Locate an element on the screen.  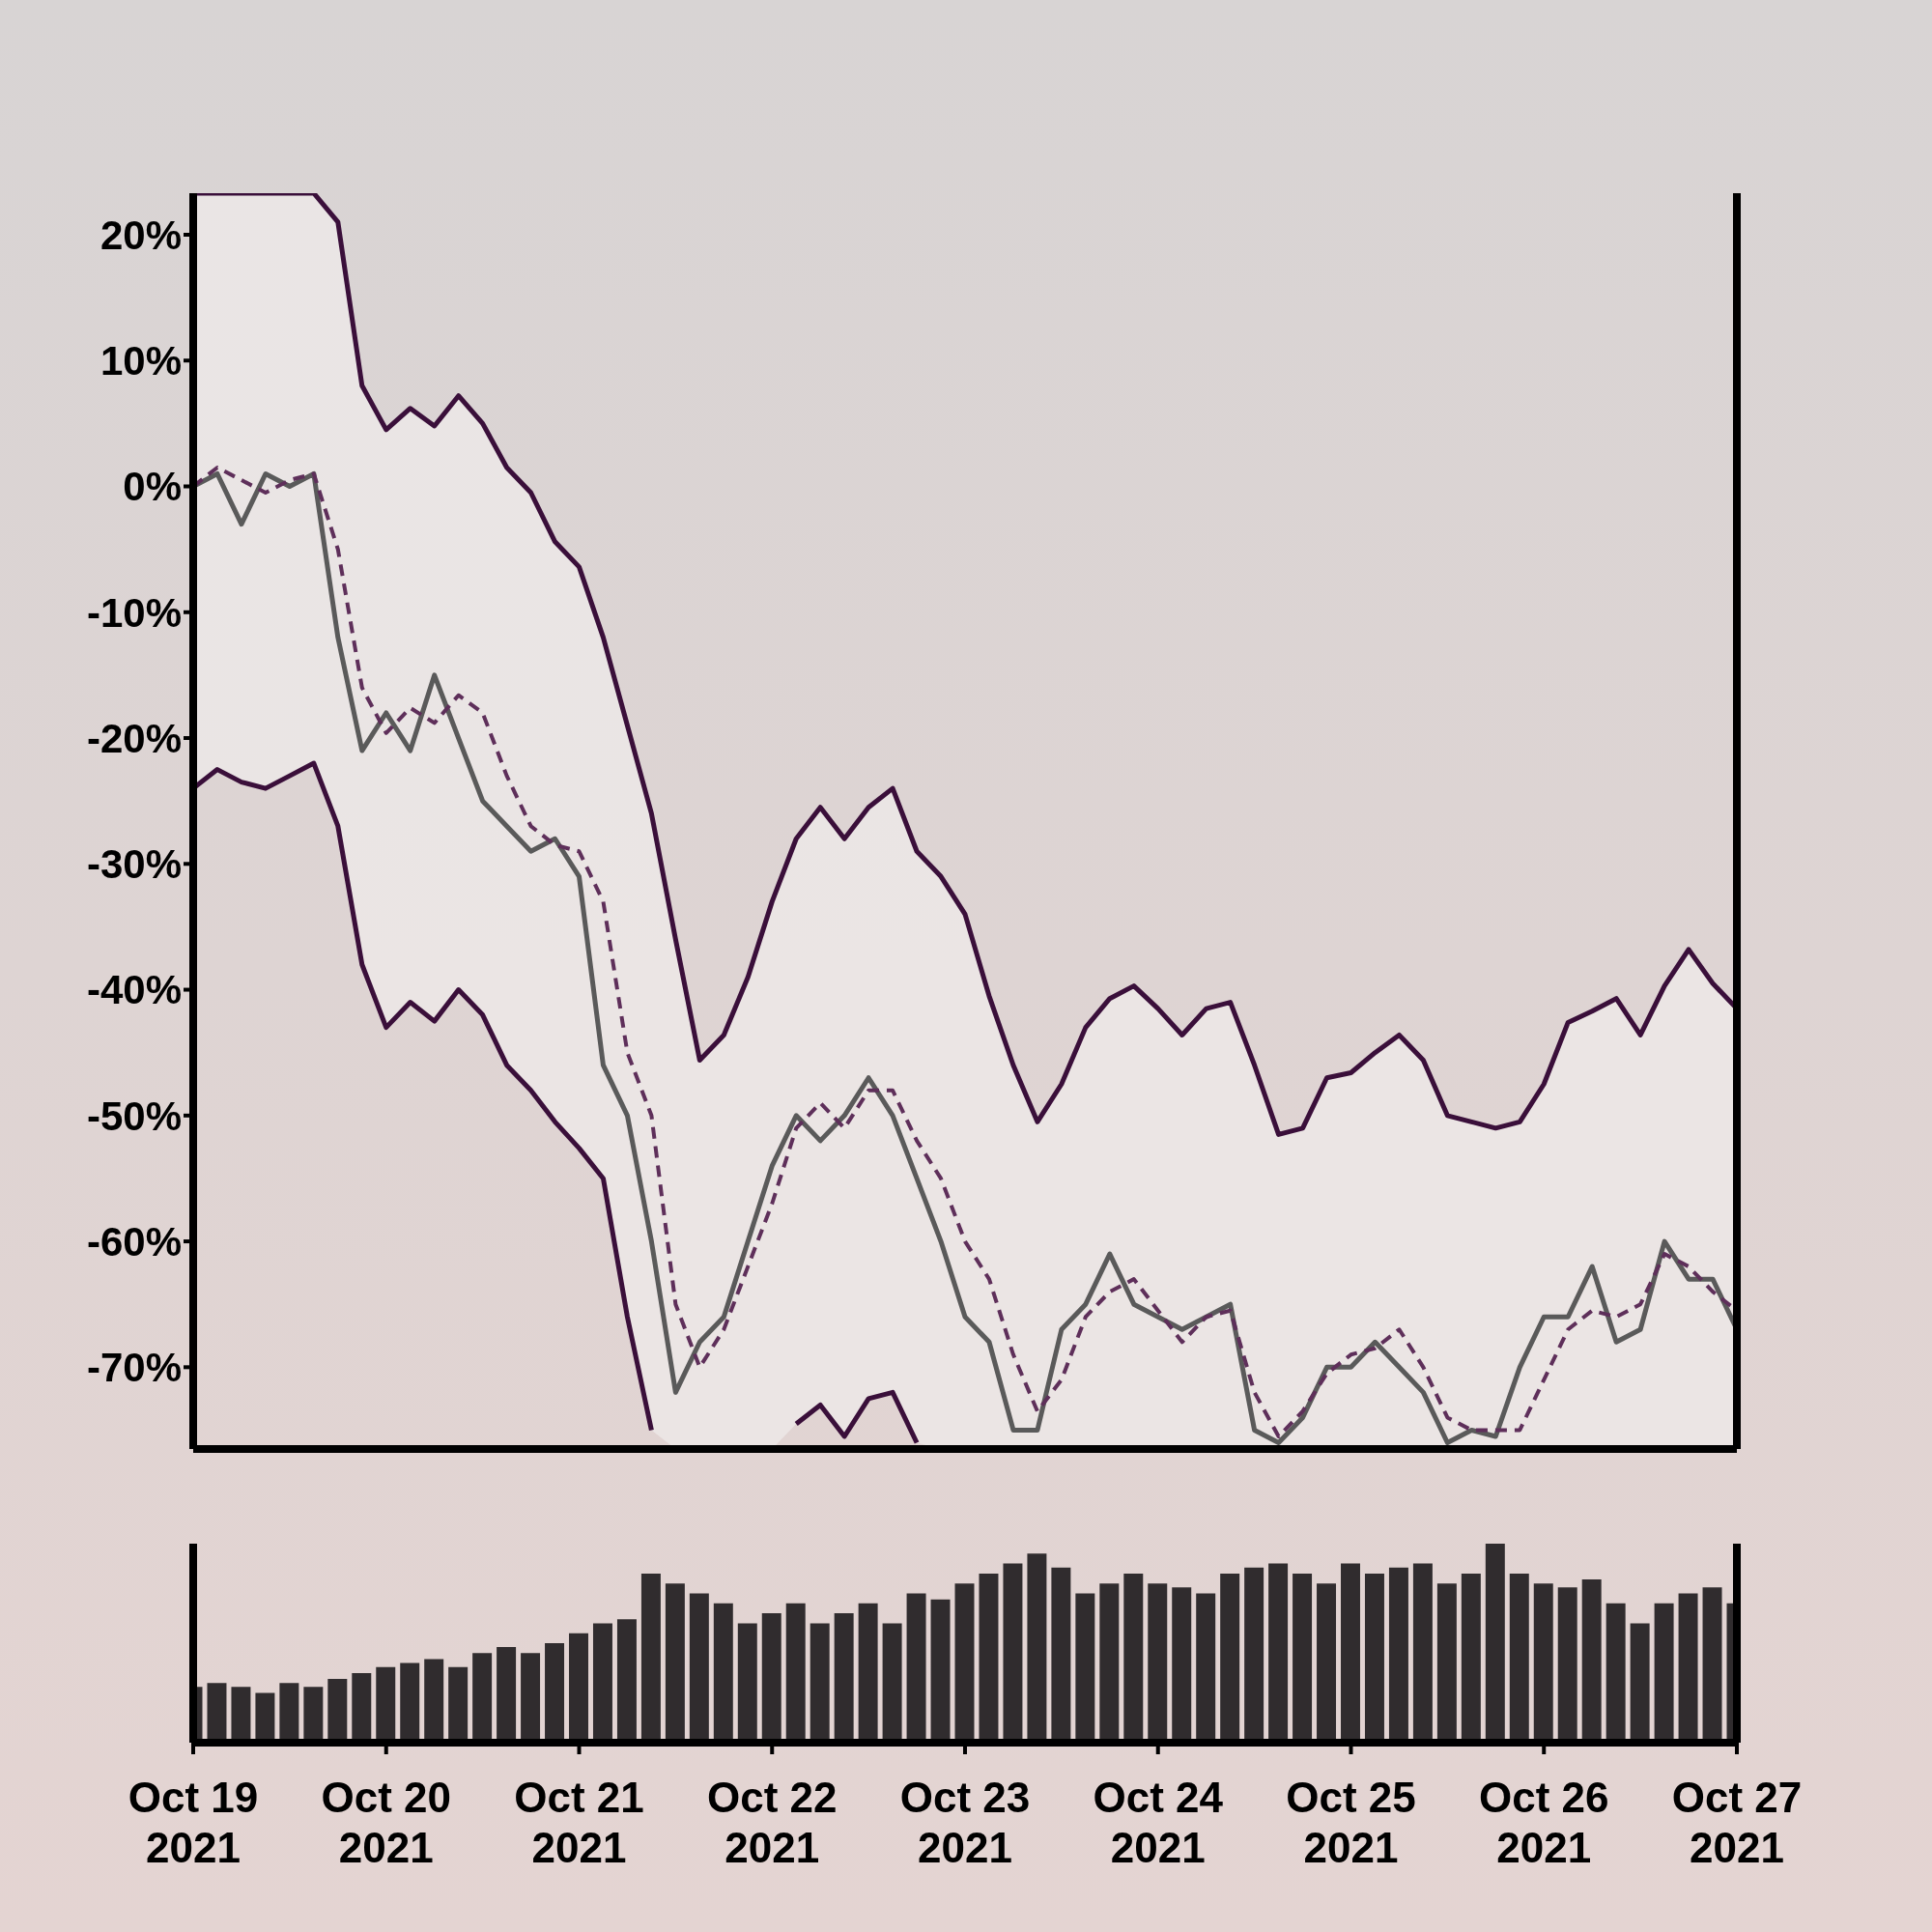
y-tick-label: -60% is located at coordinates (134, 1241).